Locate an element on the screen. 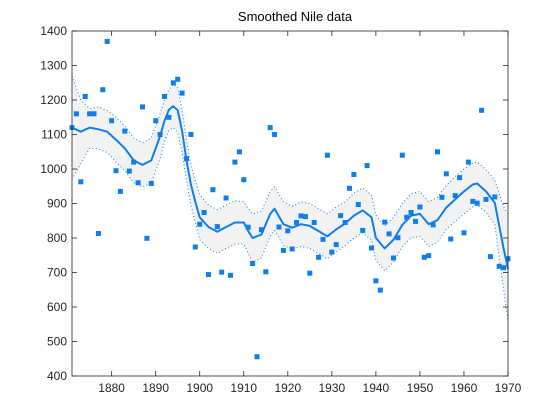 This screenshot has height=420, width=560. y-tick-label: 1200 is located at coordinates (53, 100).